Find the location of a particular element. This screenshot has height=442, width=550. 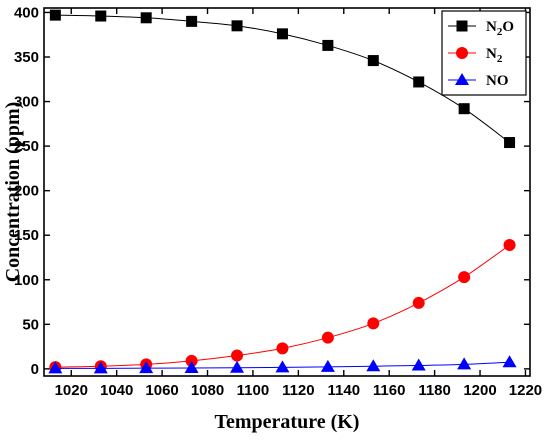

series-no is located at coordinates (282, 364).